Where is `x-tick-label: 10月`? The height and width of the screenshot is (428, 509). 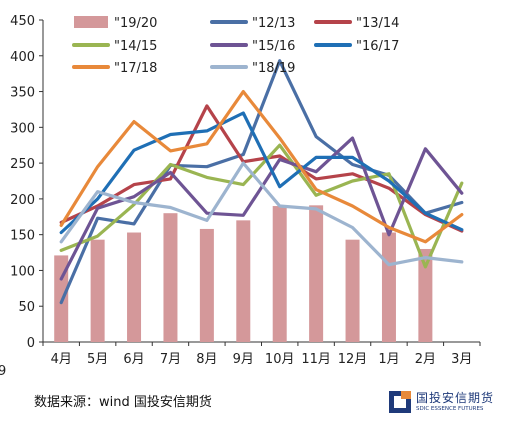 x-tick-label: 10月 is located at coordinates (280, 359).